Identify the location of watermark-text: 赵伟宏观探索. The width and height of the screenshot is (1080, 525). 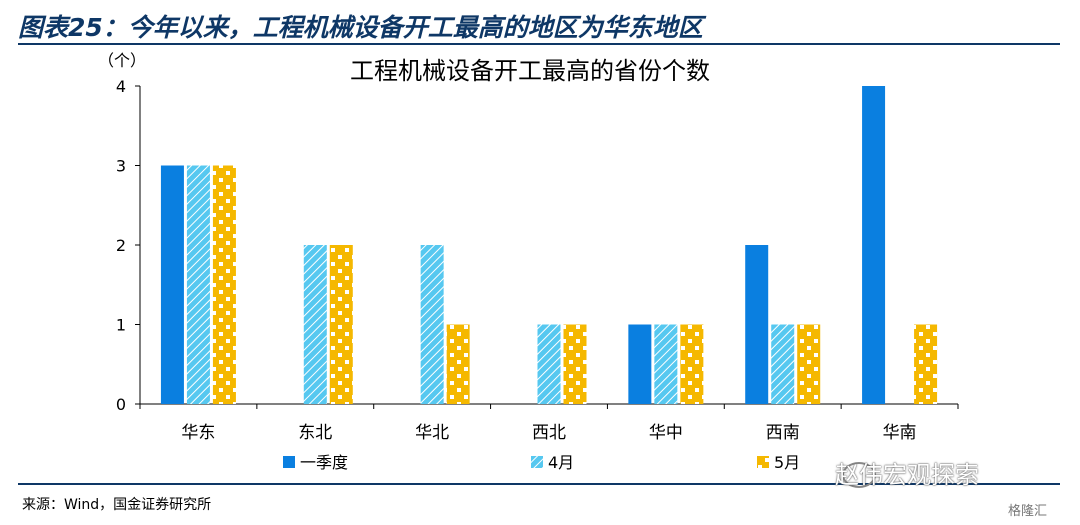
(907, 475).